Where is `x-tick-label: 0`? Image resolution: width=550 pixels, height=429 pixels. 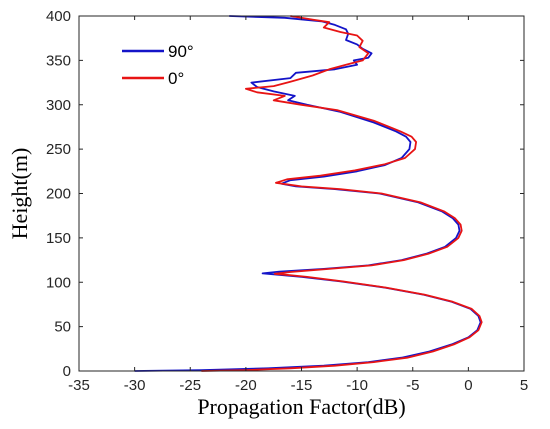 x-tick-label: 0 is located at coordinates (468, 385).